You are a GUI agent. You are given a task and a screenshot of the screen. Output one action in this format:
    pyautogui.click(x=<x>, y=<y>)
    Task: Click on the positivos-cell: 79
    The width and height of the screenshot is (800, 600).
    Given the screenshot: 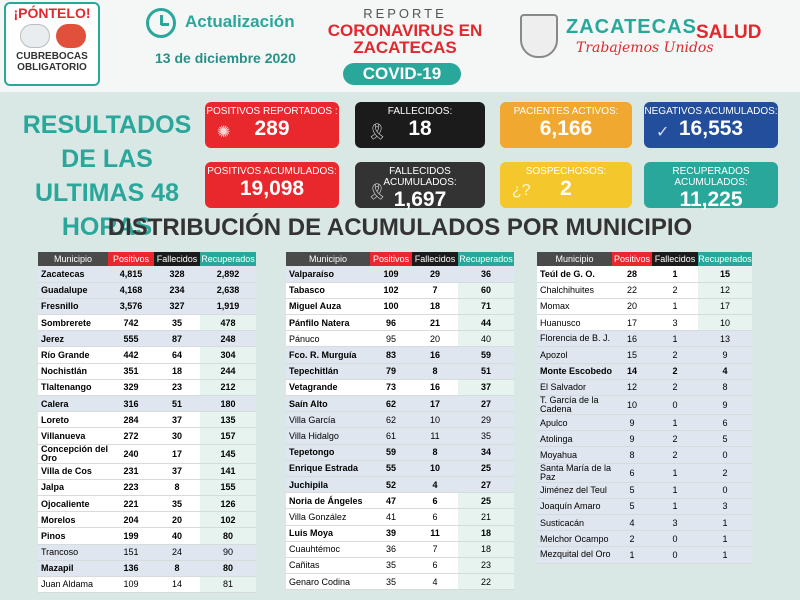 What is the action you would take?
    pyautogui.click(x=391, y=371)
    